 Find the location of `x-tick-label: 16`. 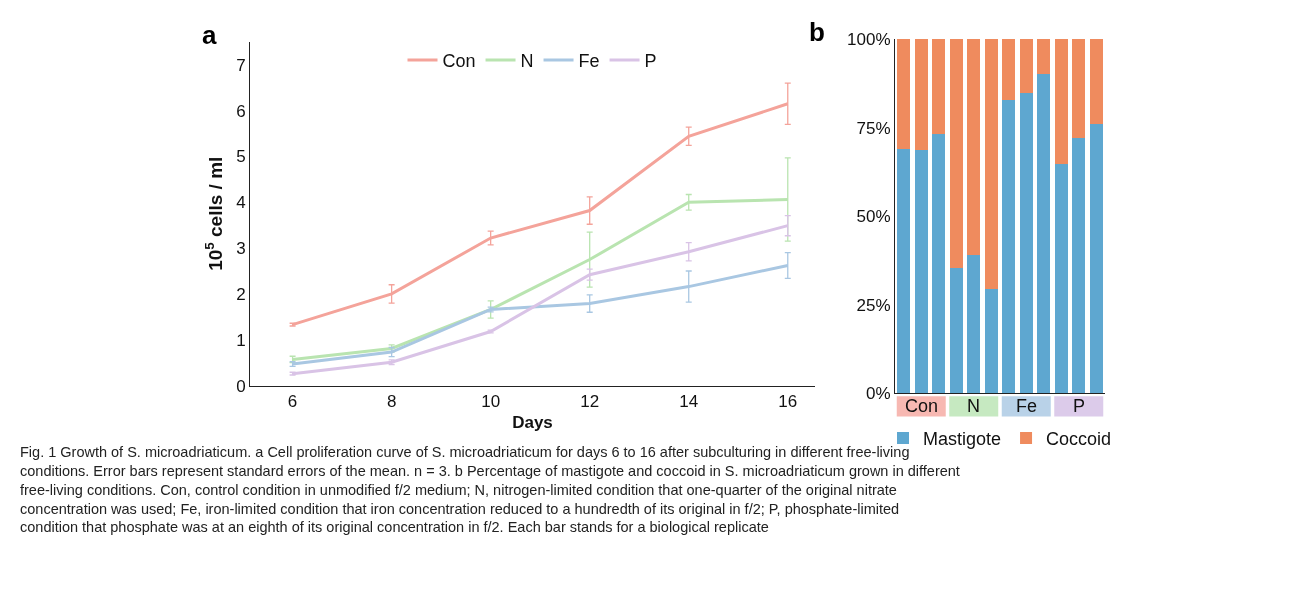

x-tick-label: 16 is located at coordinates (788, 401).